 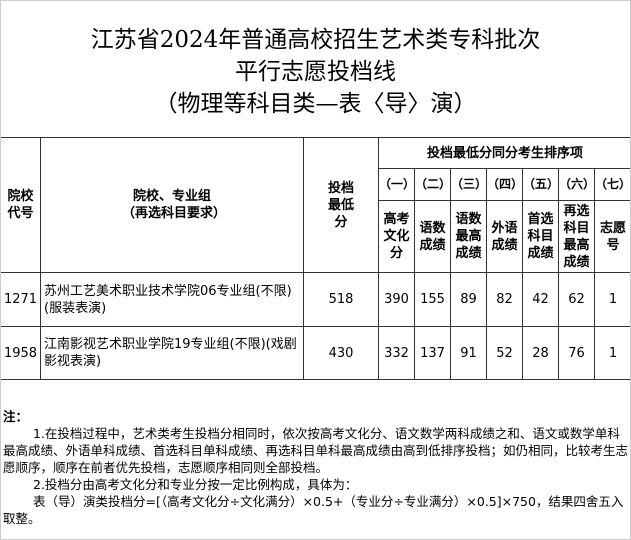 What do you see at coordinates (396, 236) in the screenshot?
I see `header-rank-label: 高考文化分` at bounding box center [396, 236].